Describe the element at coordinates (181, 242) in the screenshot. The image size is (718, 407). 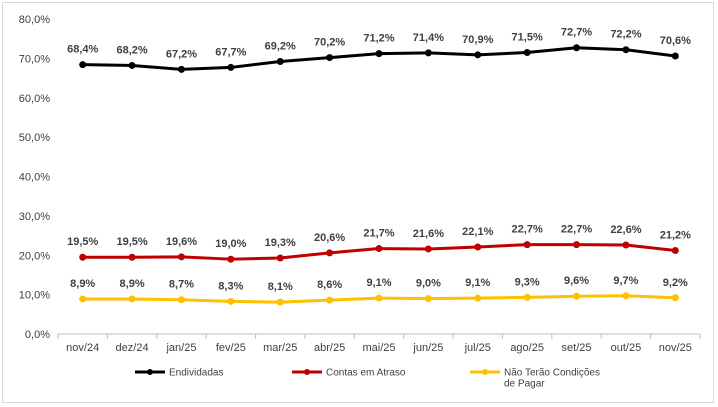
I see `data-label: 19,6%` at that location.